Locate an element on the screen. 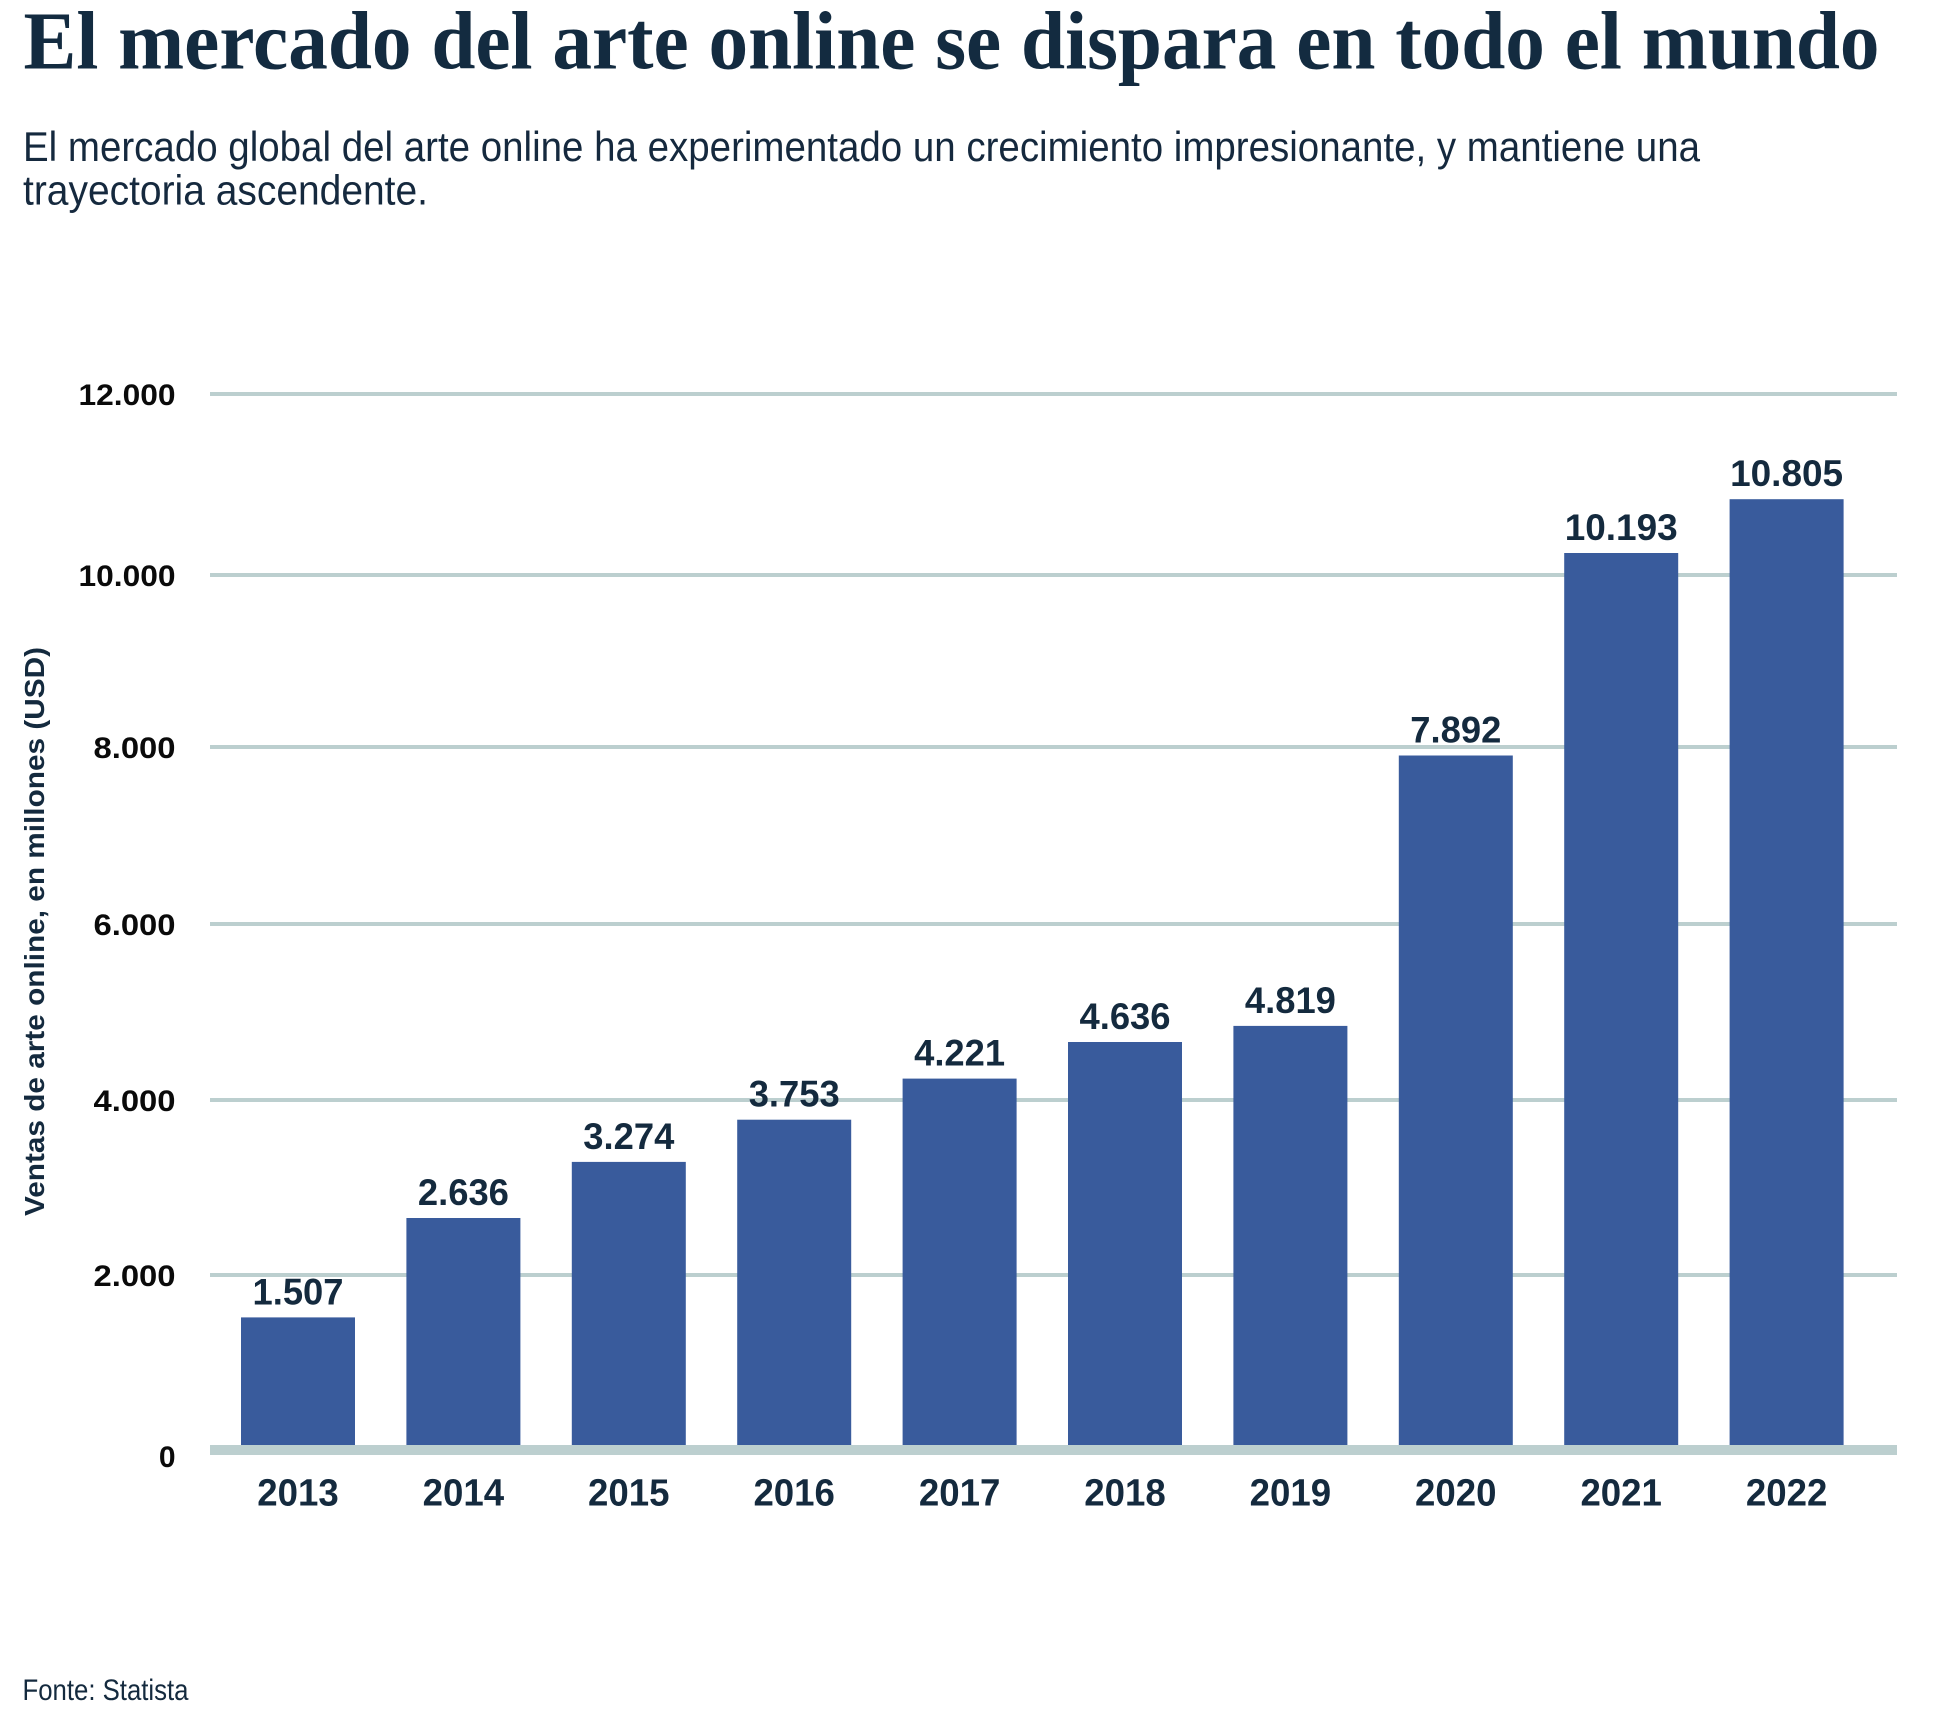  svg-text: 3.753 is located at coordinates (794, 1094).